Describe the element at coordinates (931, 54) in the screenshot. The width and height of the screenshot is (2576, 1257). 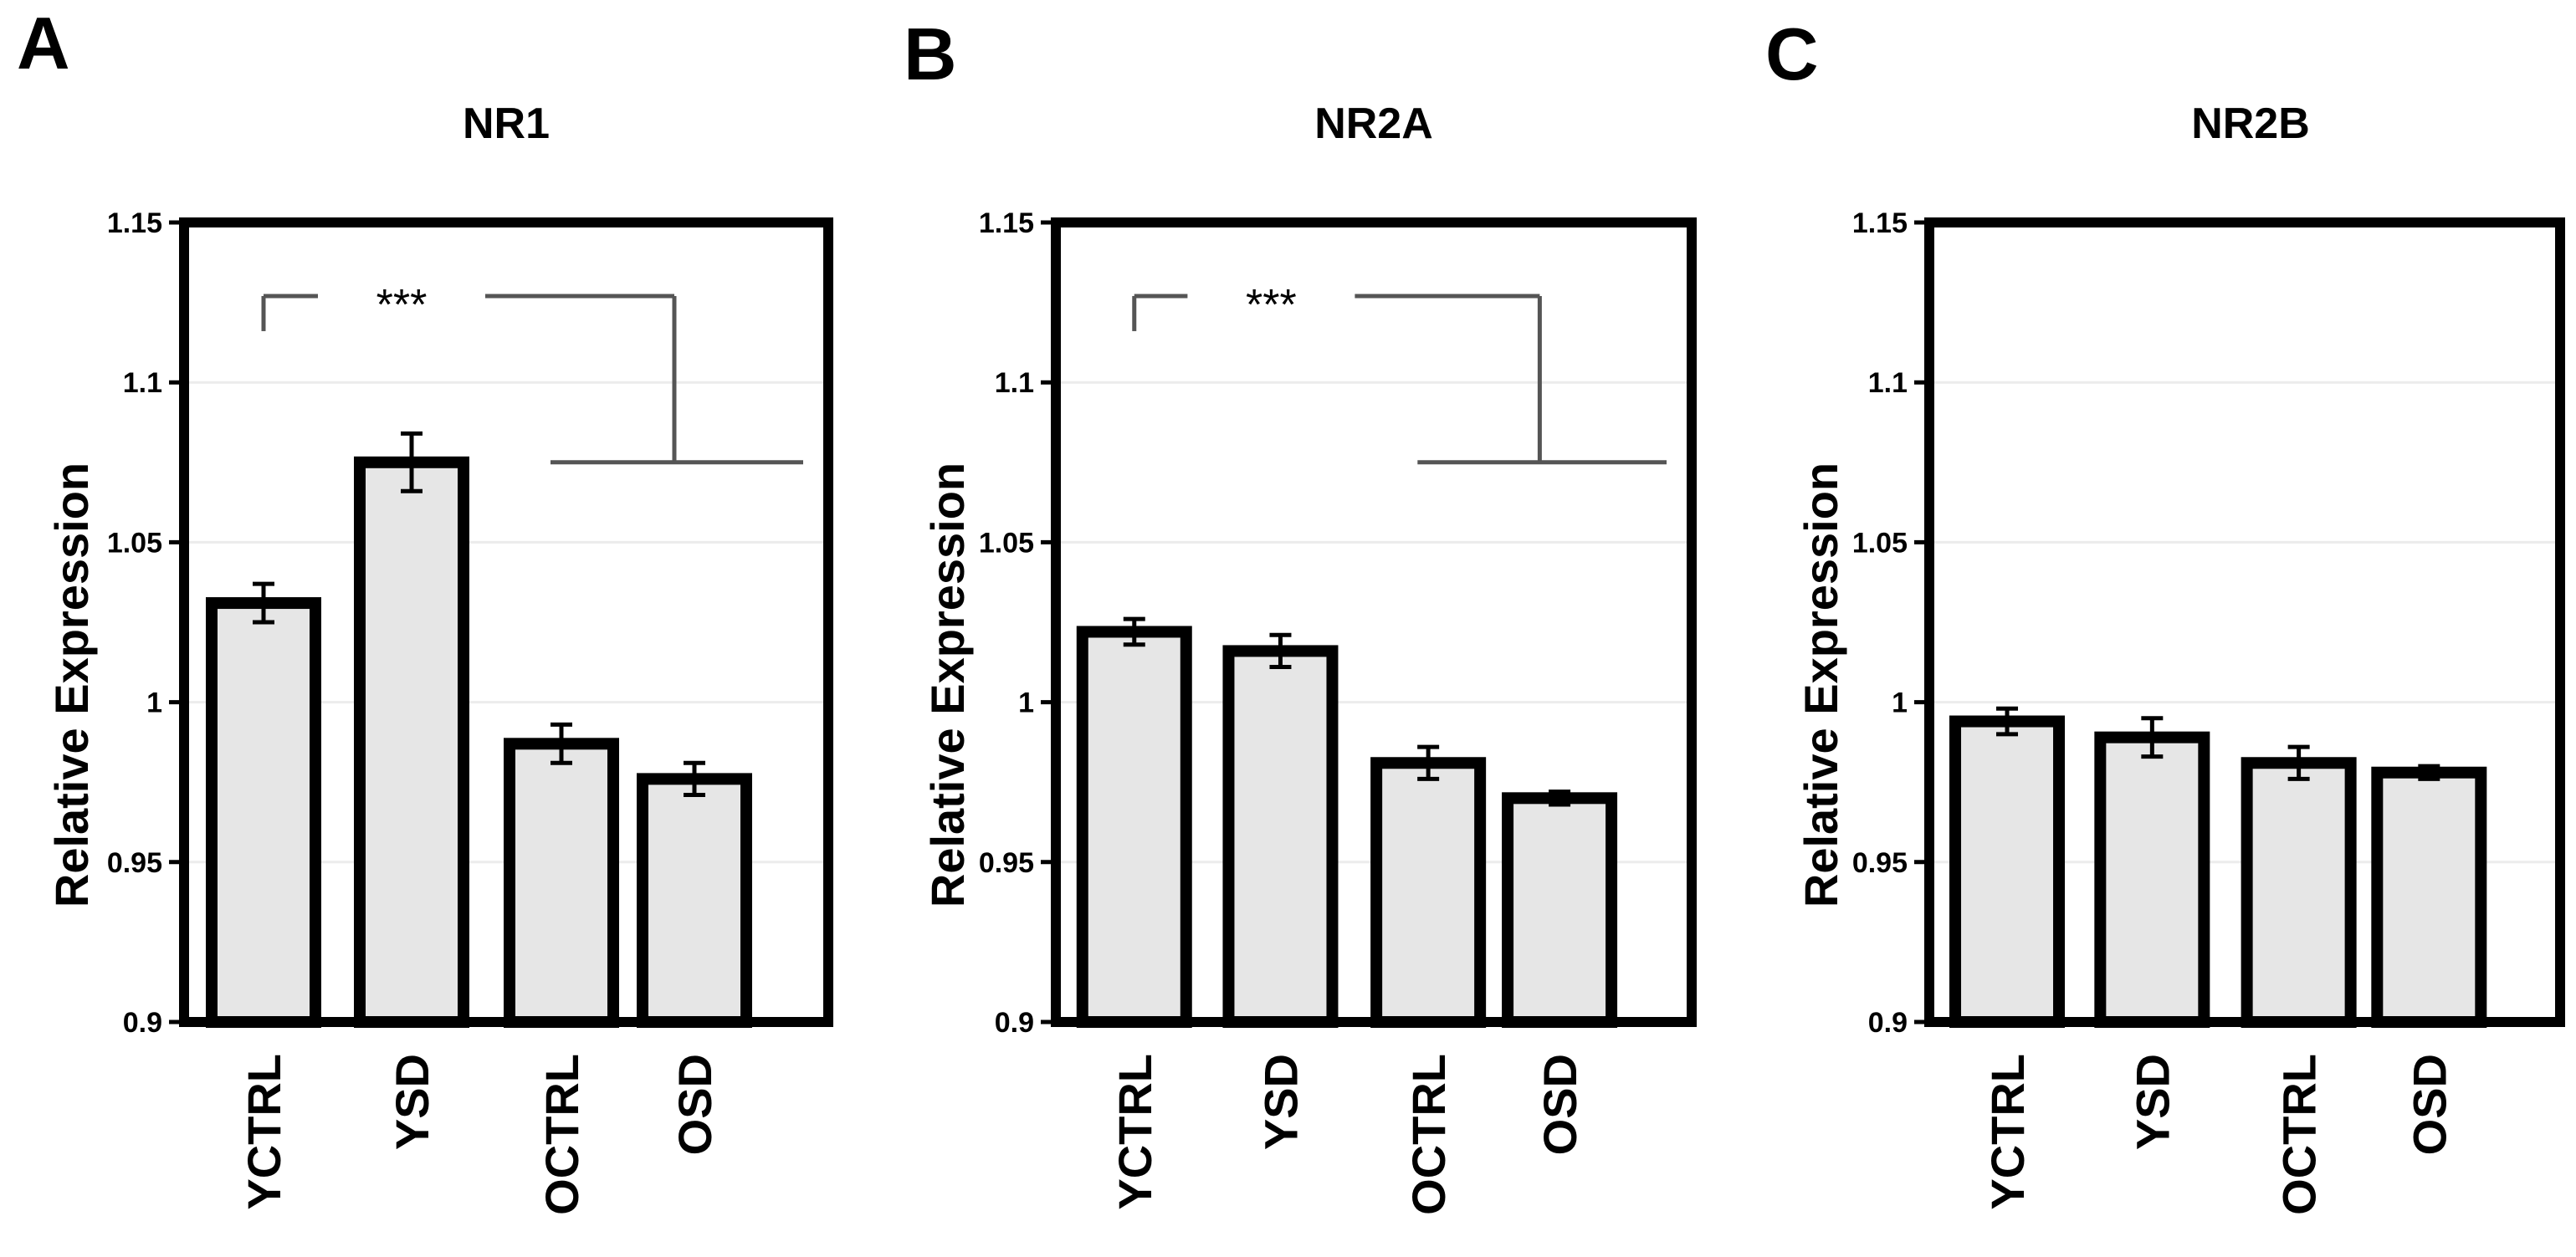
I see `panel-letter-b: B` at that location.